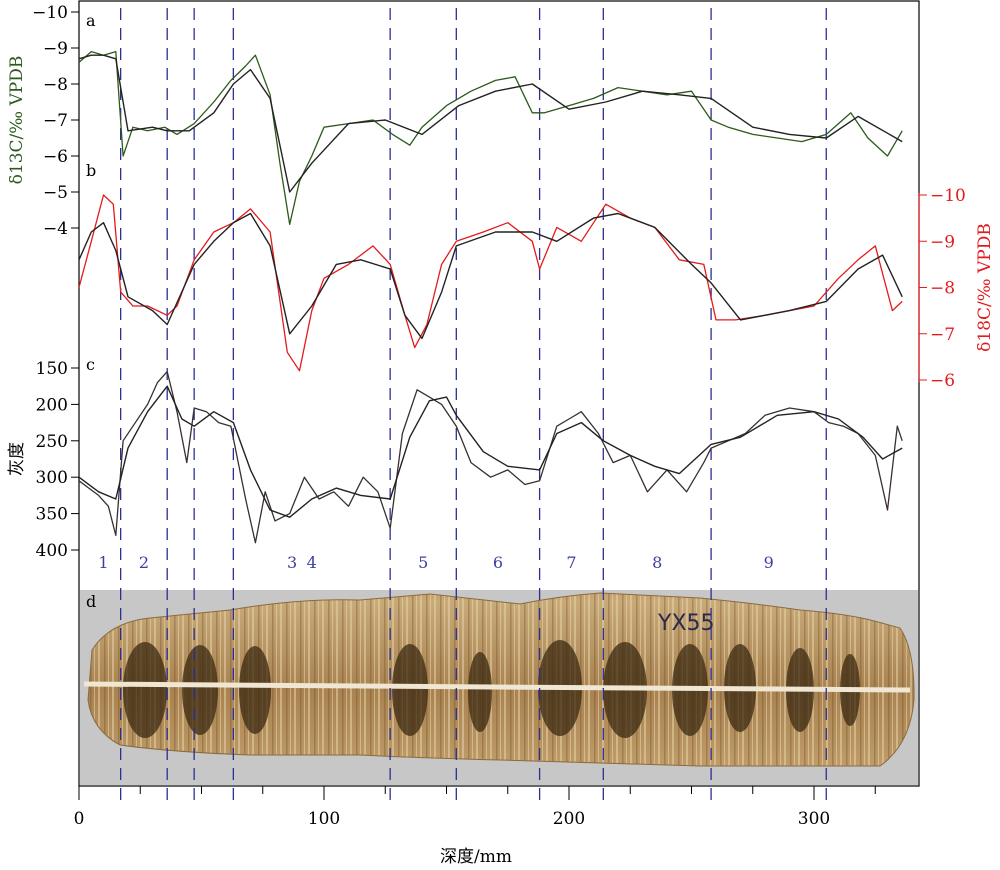  I want to click on panel-letter-a: a, so click(91, 20).